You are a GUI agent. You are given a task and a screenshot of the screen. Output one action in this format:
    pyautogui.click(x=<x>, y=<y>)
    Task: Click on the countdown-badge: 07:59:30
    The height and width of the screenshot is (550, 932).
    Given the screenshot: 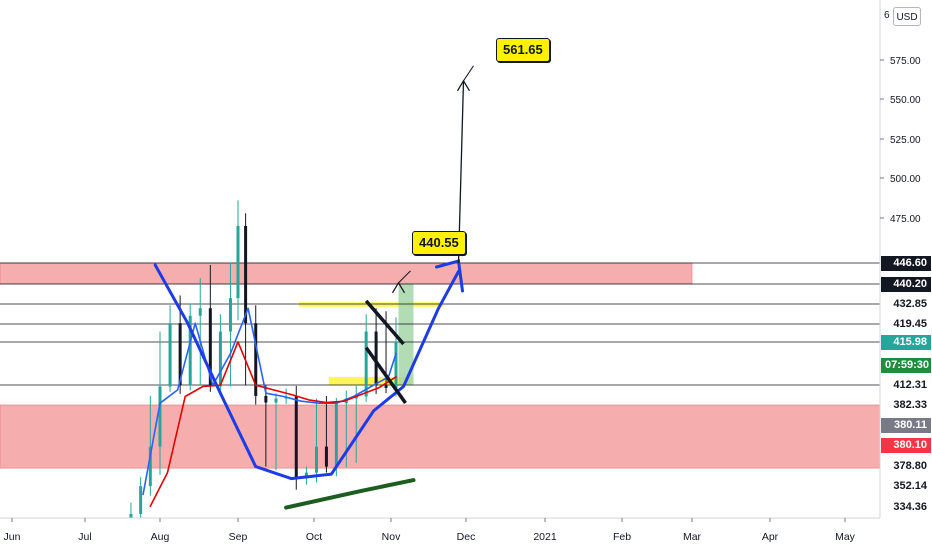 What is the action you would take?
    pyautogui.click(x=906, y=365)
    